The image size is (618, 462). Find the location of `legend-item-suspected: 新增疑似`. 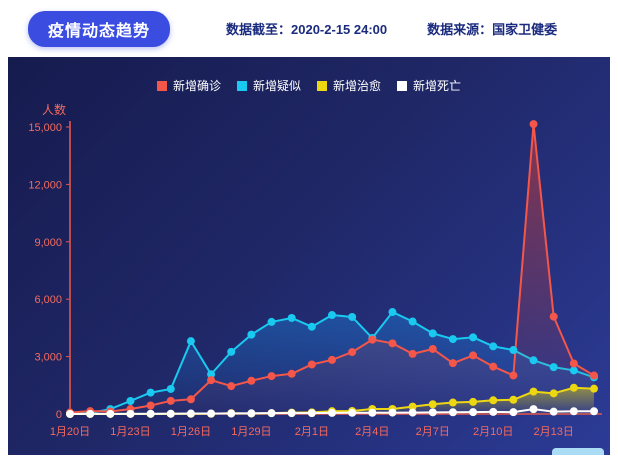

legend-item-suspected: 新增疑似 is located at coordinates (268, 85).